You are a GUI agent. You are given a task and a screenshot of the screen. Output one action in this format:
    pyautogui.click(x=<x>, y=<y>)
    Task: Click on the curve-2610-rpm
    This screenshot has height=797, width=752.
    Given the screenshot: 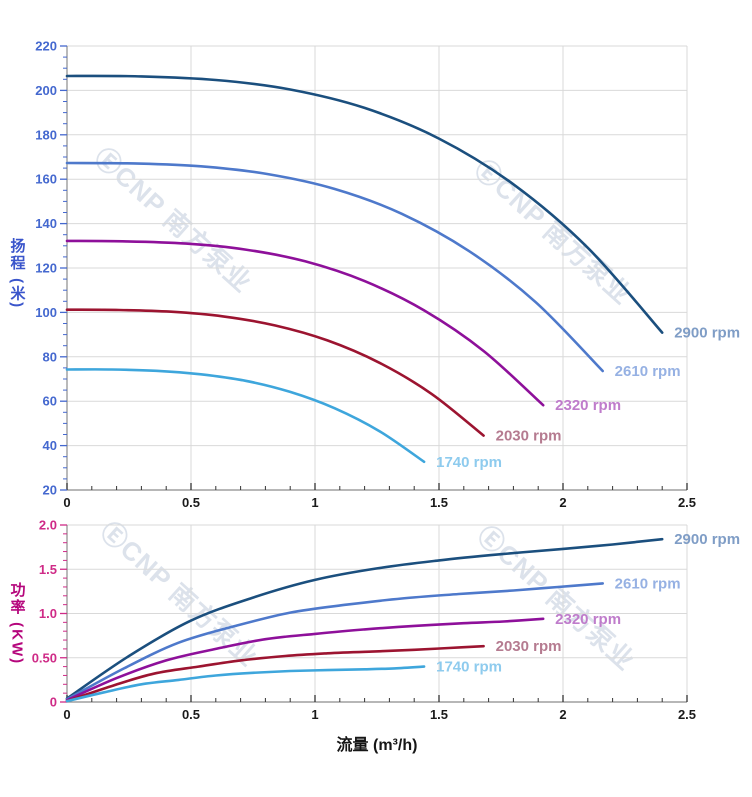 What is the action you would take?
    pyautogui.click(x=334, y=641)
    